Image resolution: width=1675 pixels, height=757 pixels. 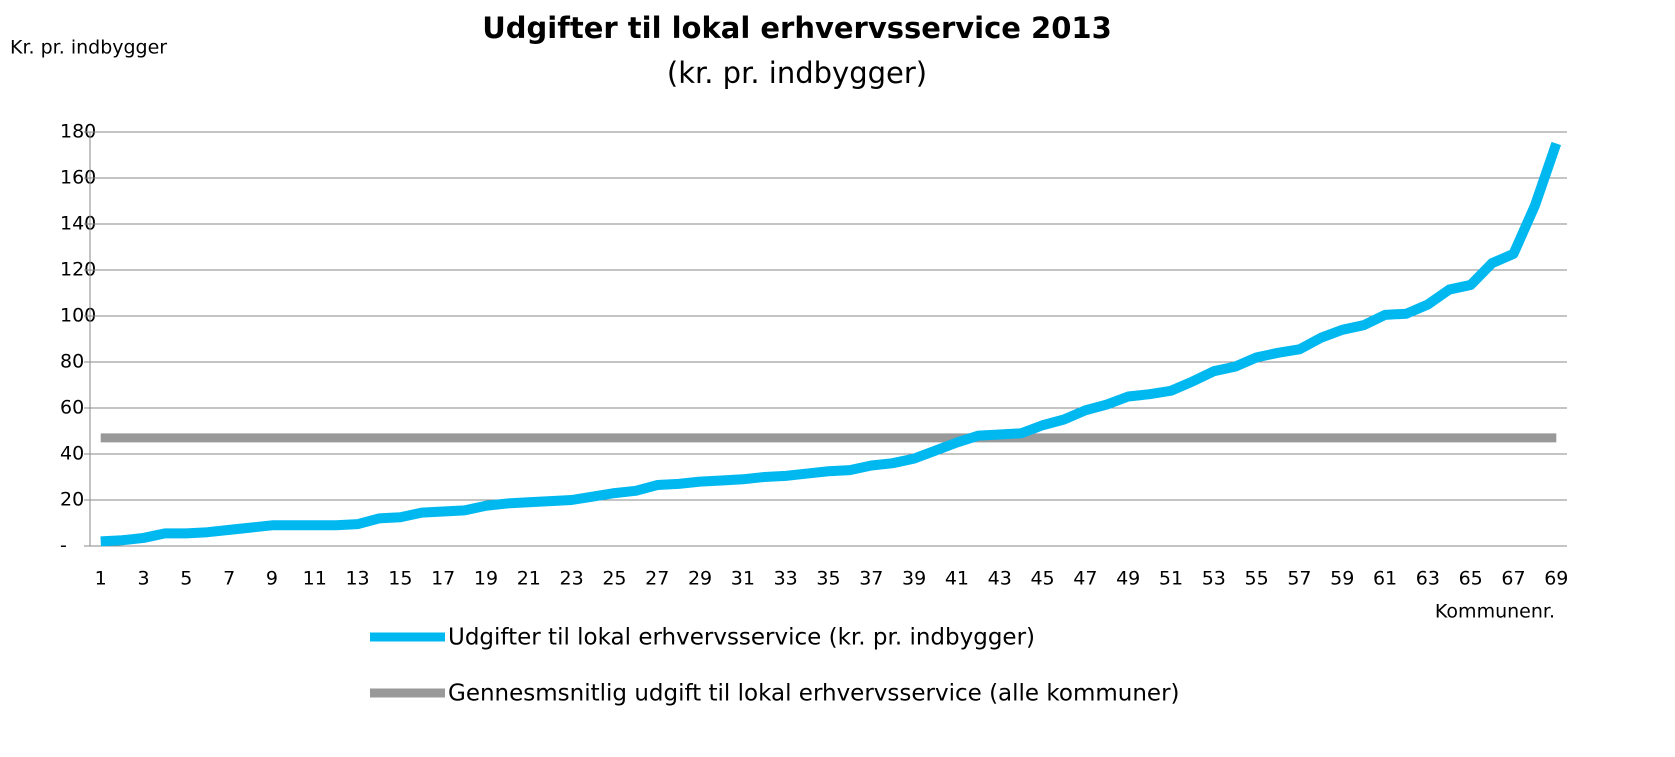 What do you see at coordinates (1342, 579) in the screenshot?
I see `x-tick-label: 59` at bounding box center [1342, 579].